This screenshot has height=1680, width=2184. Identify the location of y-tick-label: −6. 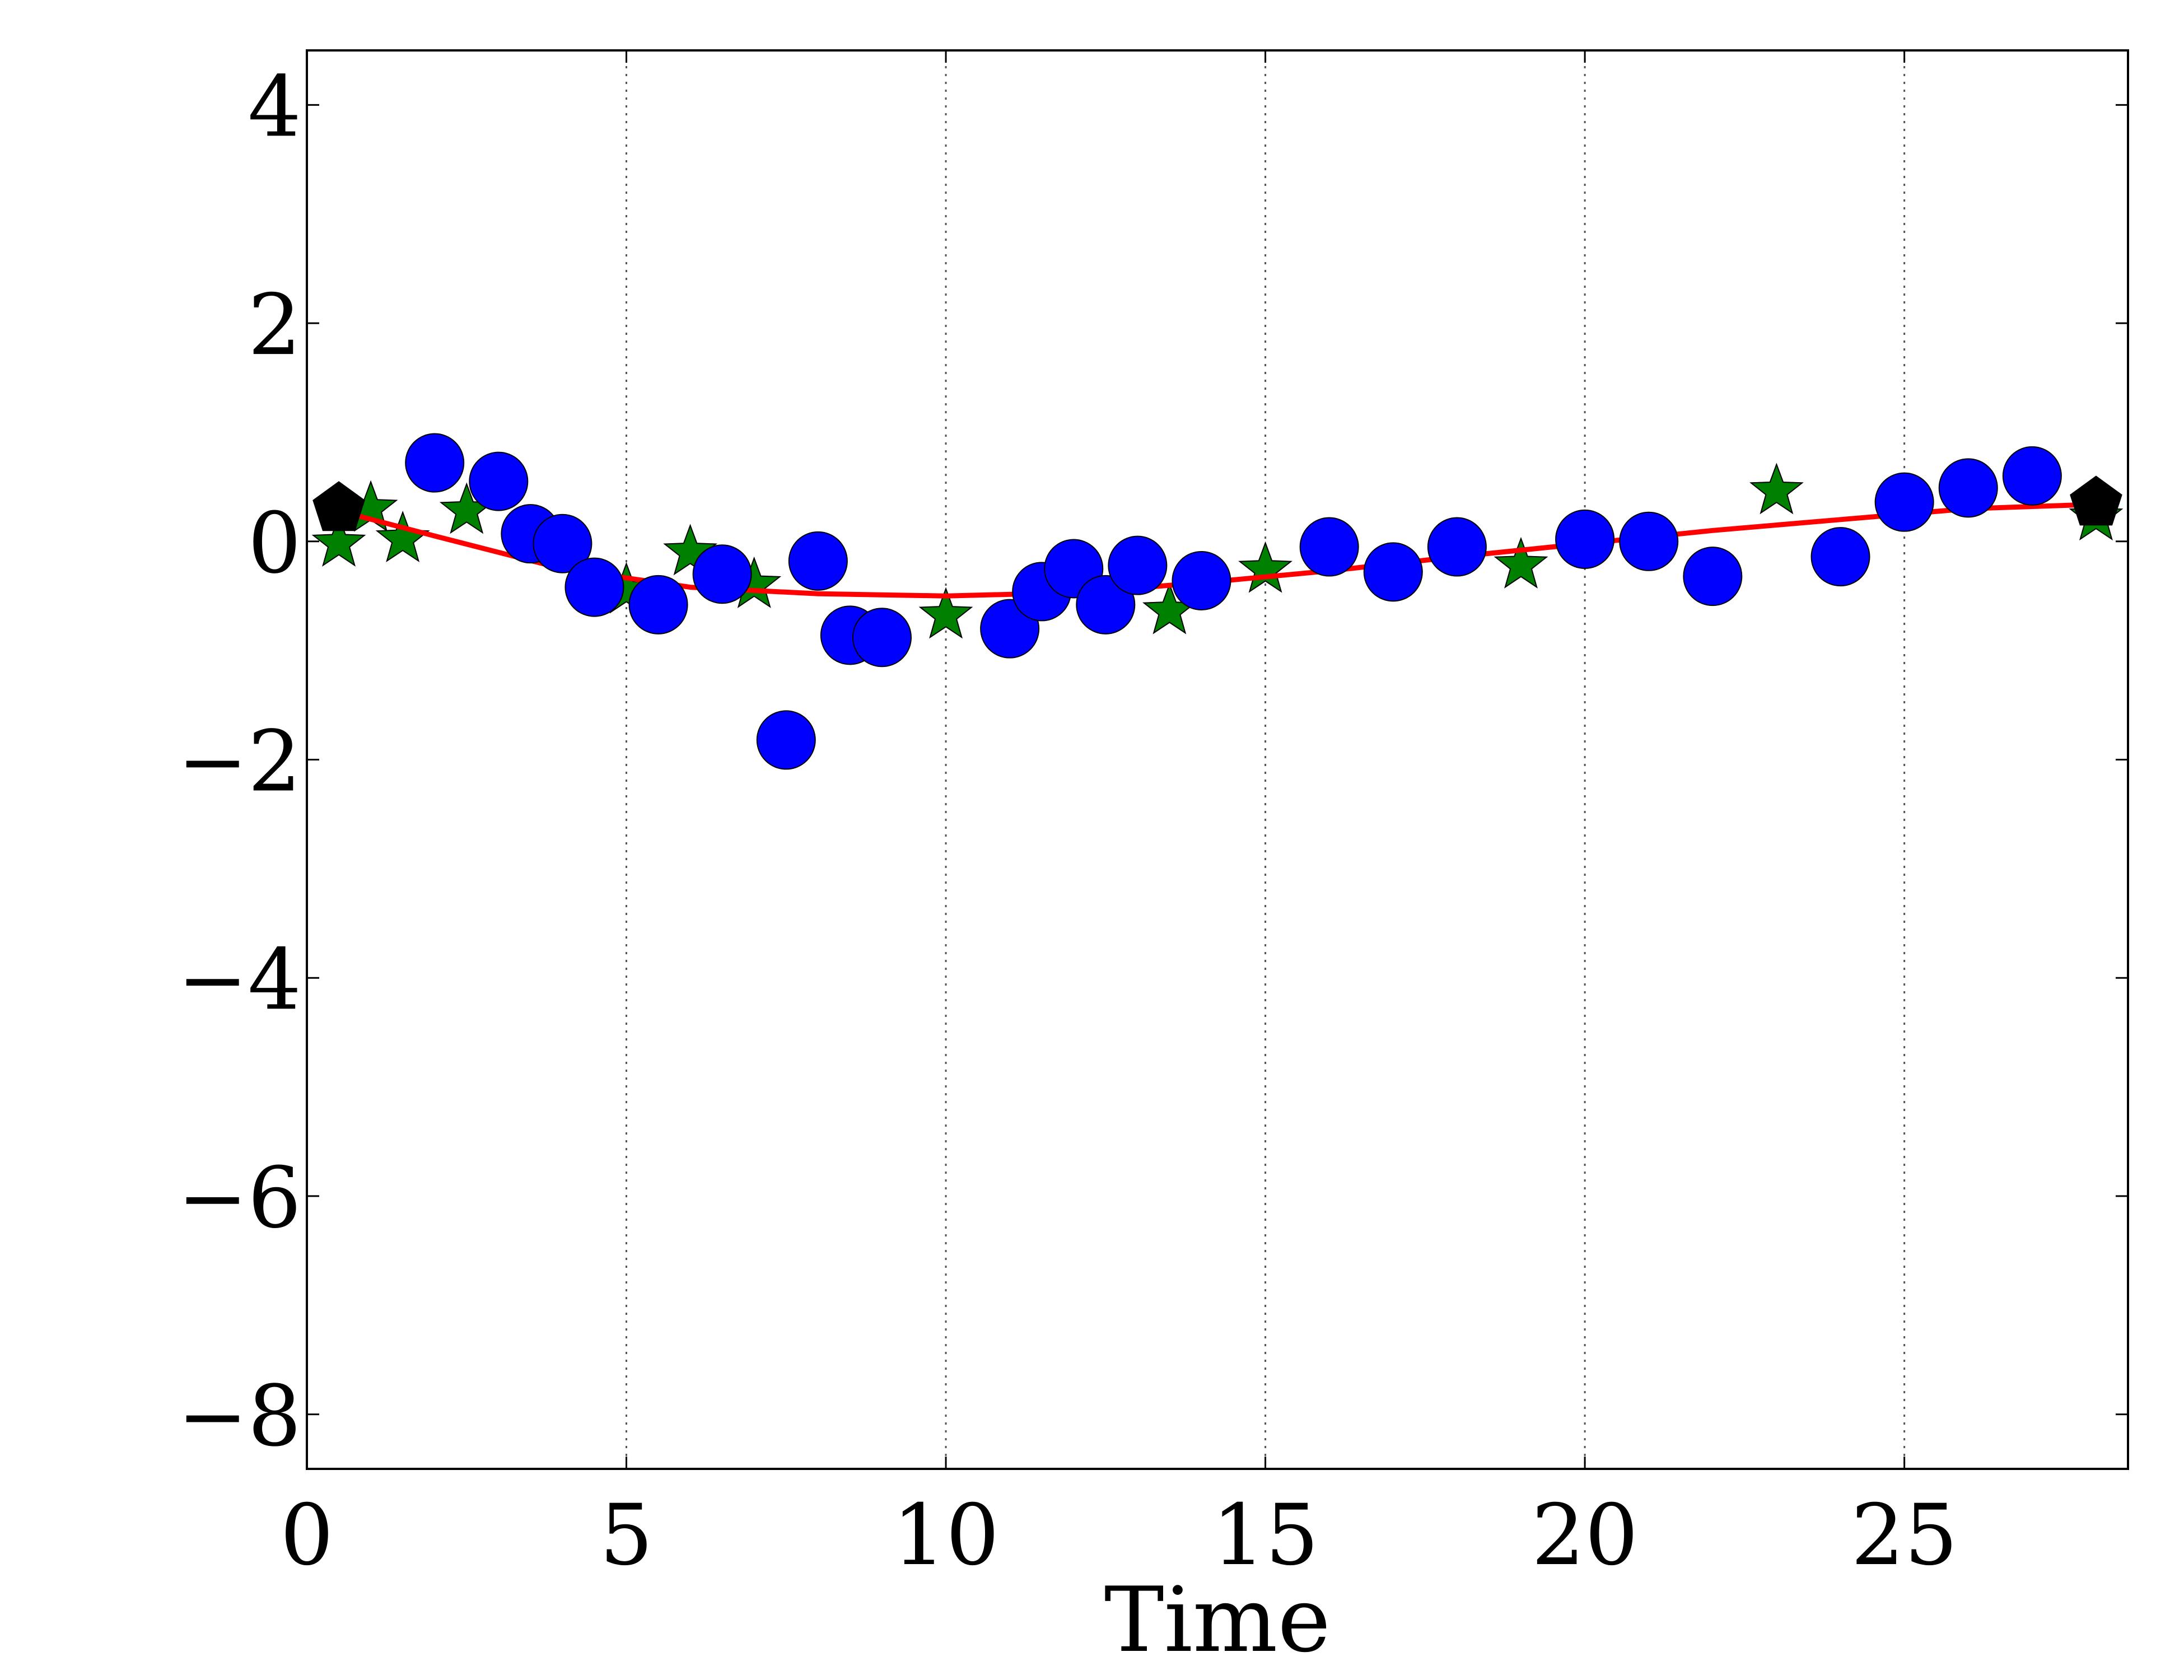
(240, 1199).